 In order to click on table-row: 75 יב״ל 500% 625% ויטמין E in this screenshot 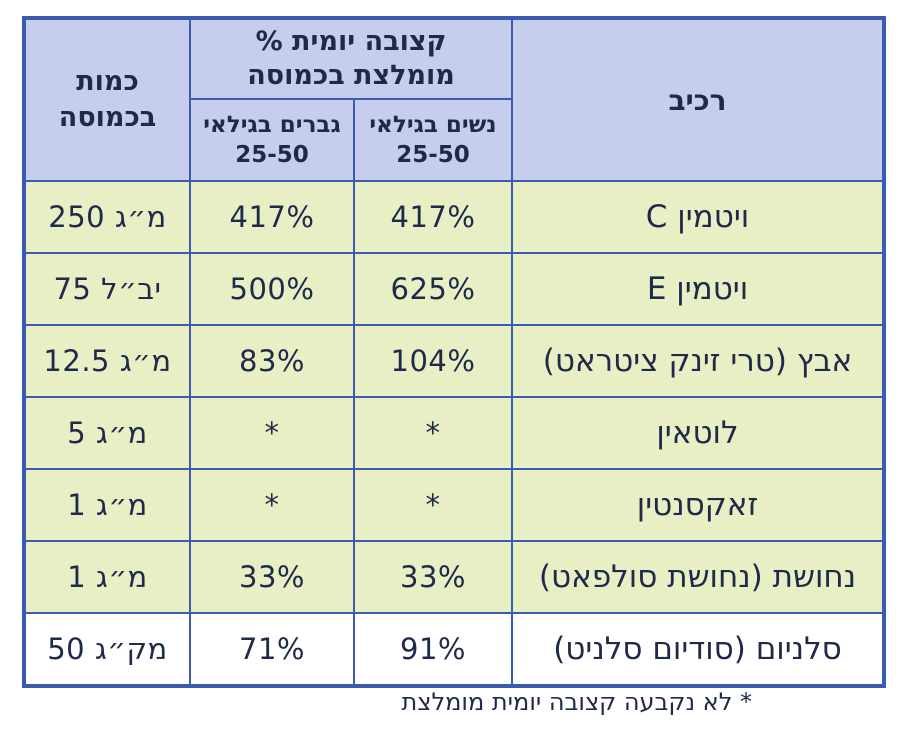, I will do `click(454, 289)`.